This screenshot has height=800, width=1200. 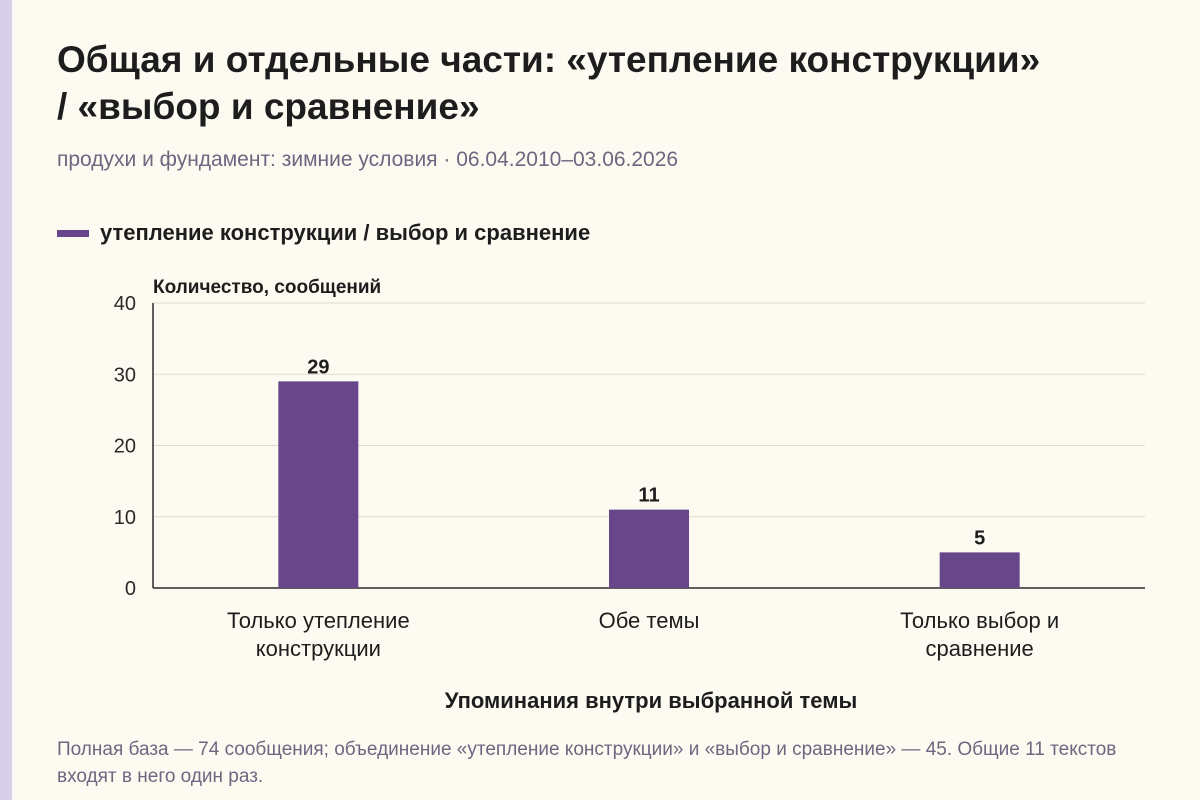 What do you see at coordinates (6, 400) in the screenshot?
I see `left-accent-strip` at bounding box center [6, 400].